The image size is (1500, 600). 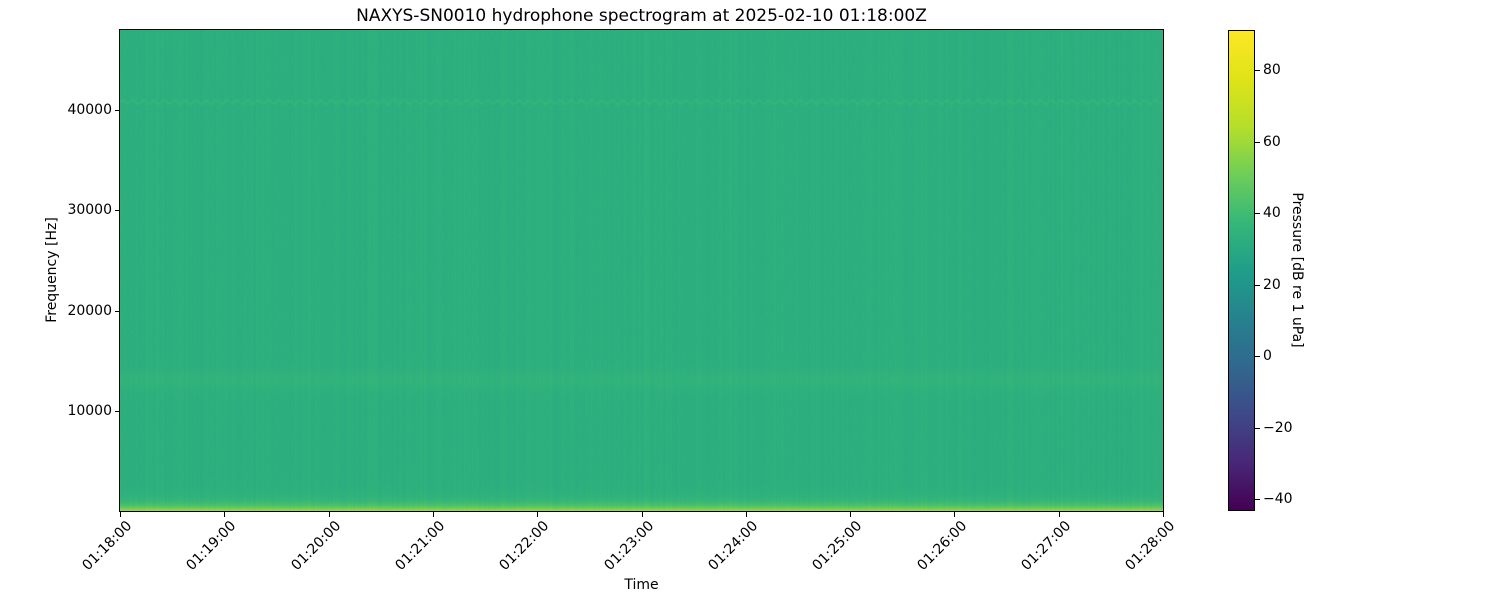 What do you see at coordinates (1272, 70) in the screenshot?
I see `colorbar-tick-label: 80` at bounding box center [1272, 70].